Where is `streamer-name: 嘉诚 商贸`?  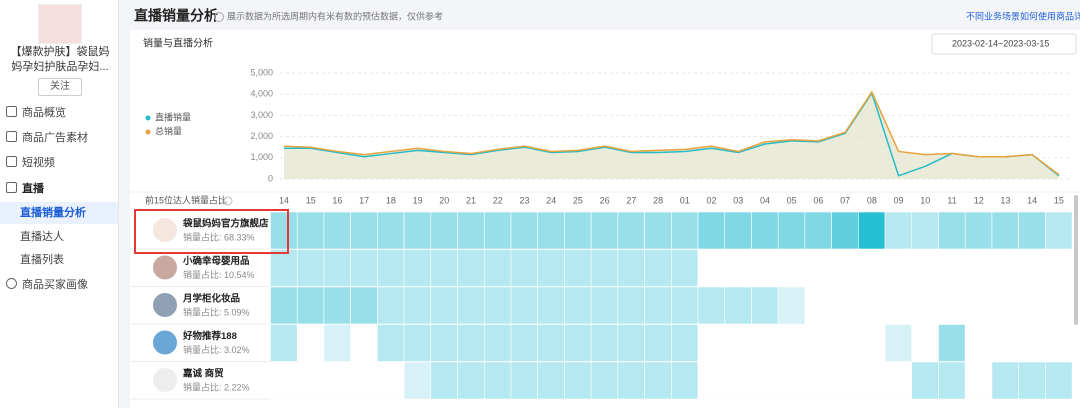 streamer-name: 嘉诚 商贸 is located at coordinates (203, 374).